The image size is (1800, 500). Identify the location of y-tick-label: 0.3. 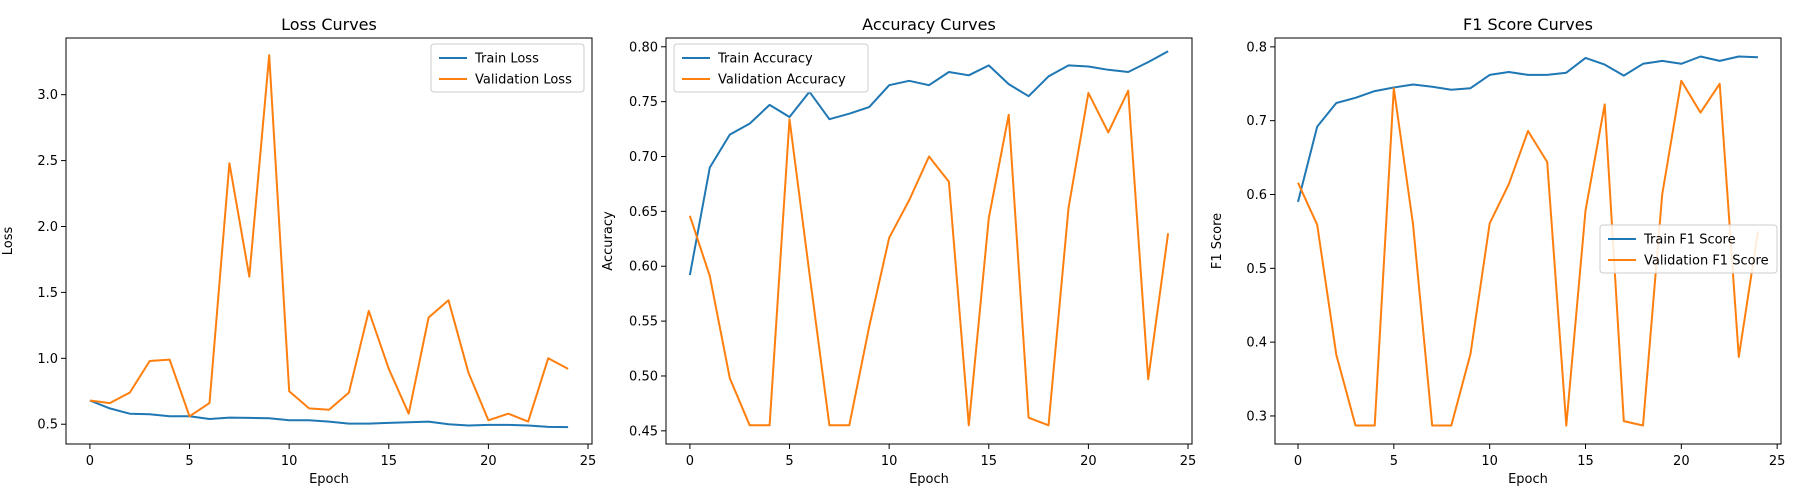
(1256, 416).